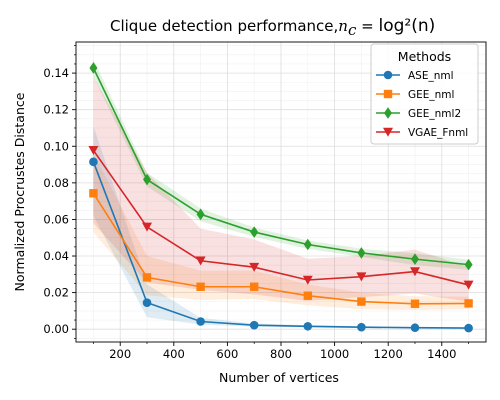 Image resolution: width=500 pixels, height=400 pixels. Describe the element at coordinates (367, 26) in the screenshot. I see `title-math-eq: =` at that location.